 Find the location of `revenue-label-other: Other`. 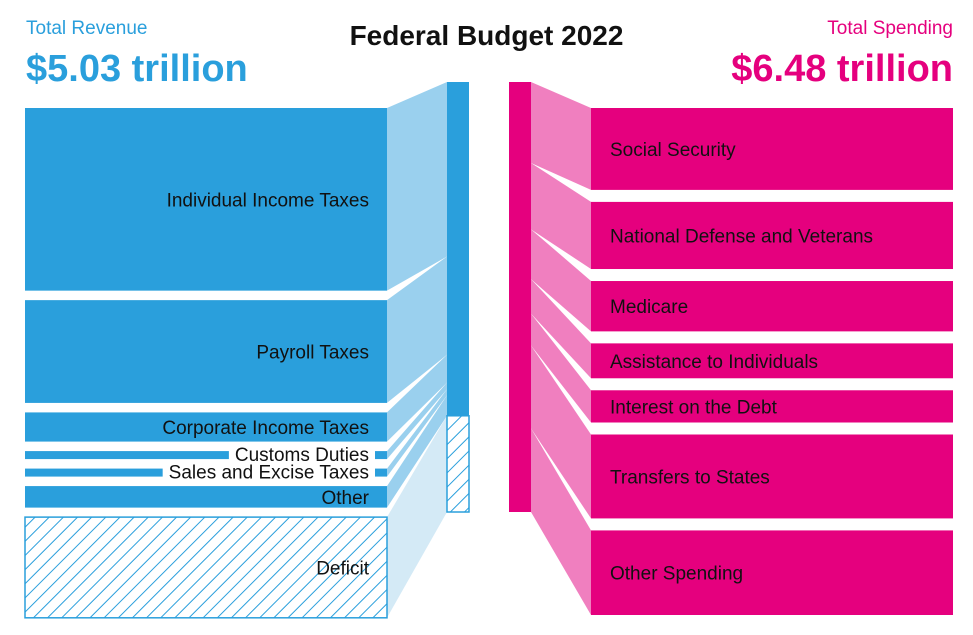

revenue-label-other: Other is located at coordinates (345, 498).